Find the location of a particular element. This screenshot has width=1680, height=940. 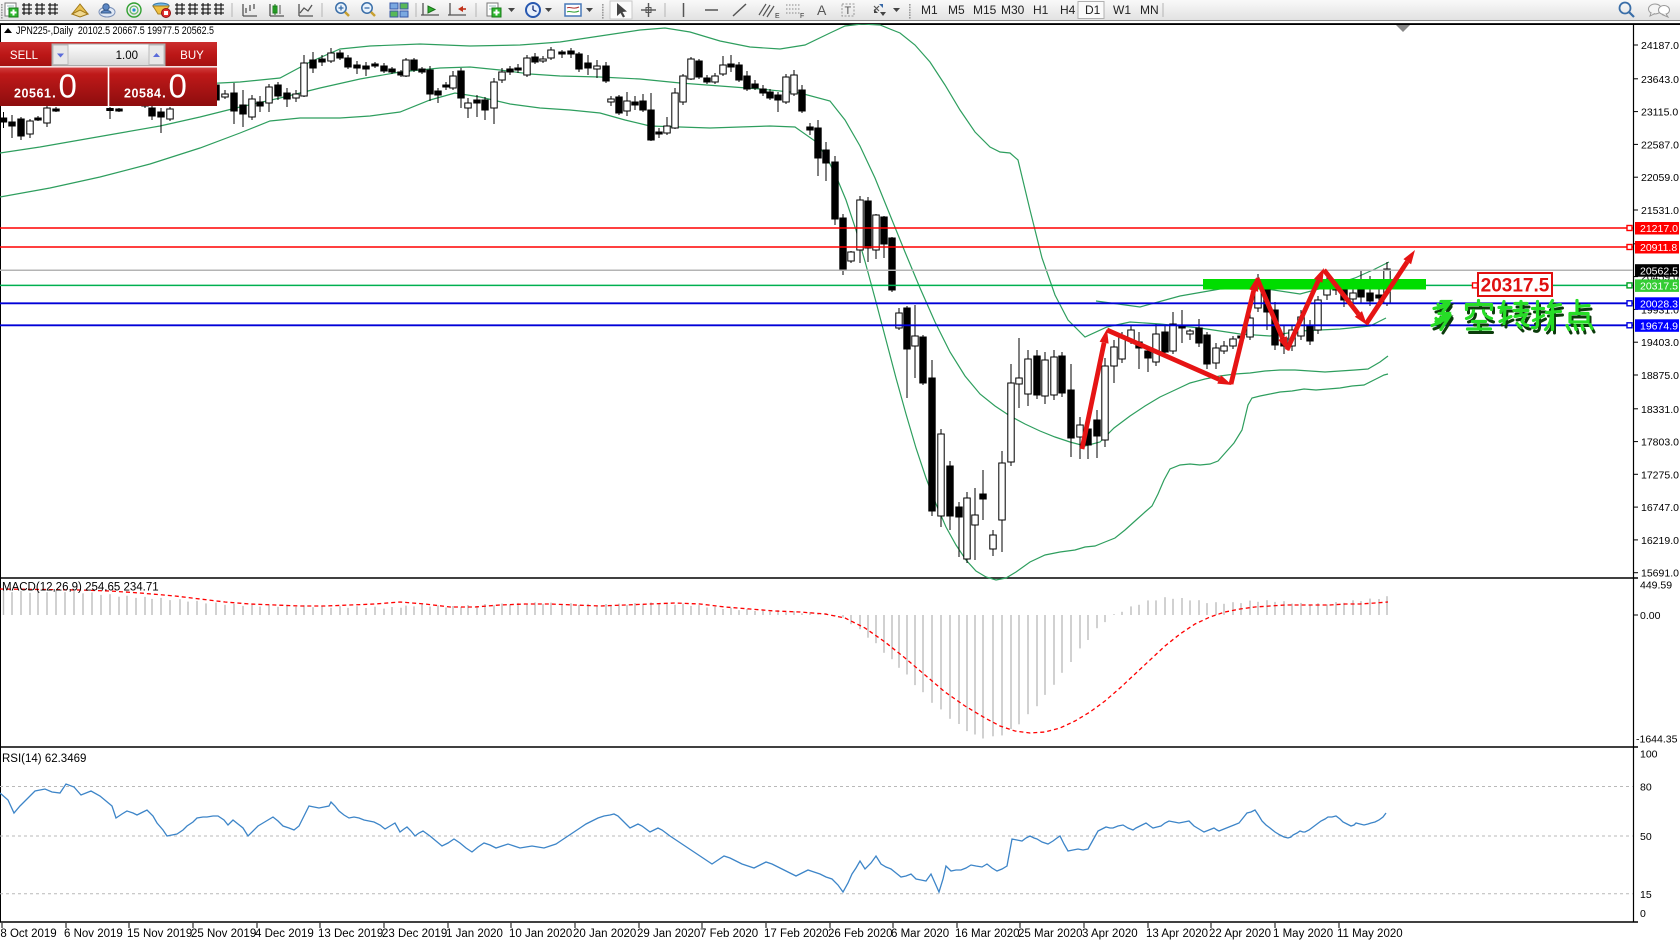

svg-text: 28 Oct 2019 is located at coordinates (28, 934).